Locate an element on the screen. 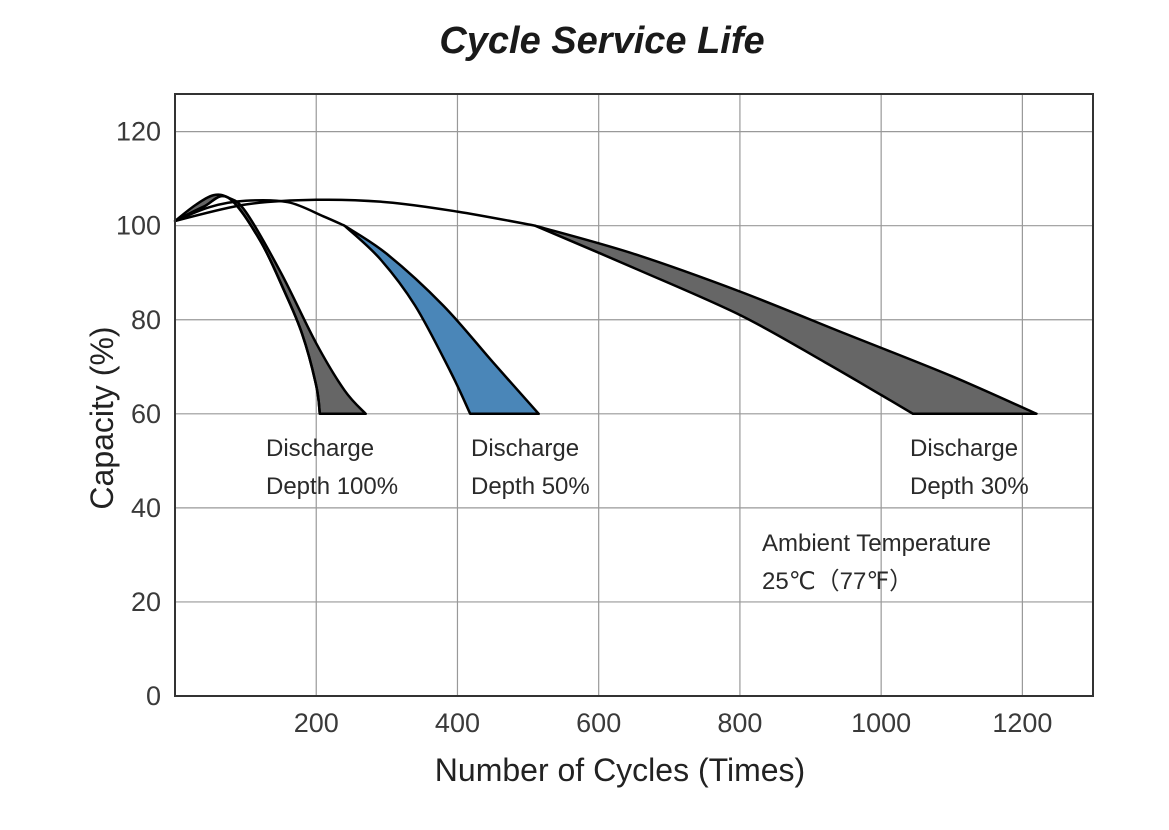 The width and height of the screenshot is (1169, 830). y-tick-label: 60 is located at coordinates (146, 414).